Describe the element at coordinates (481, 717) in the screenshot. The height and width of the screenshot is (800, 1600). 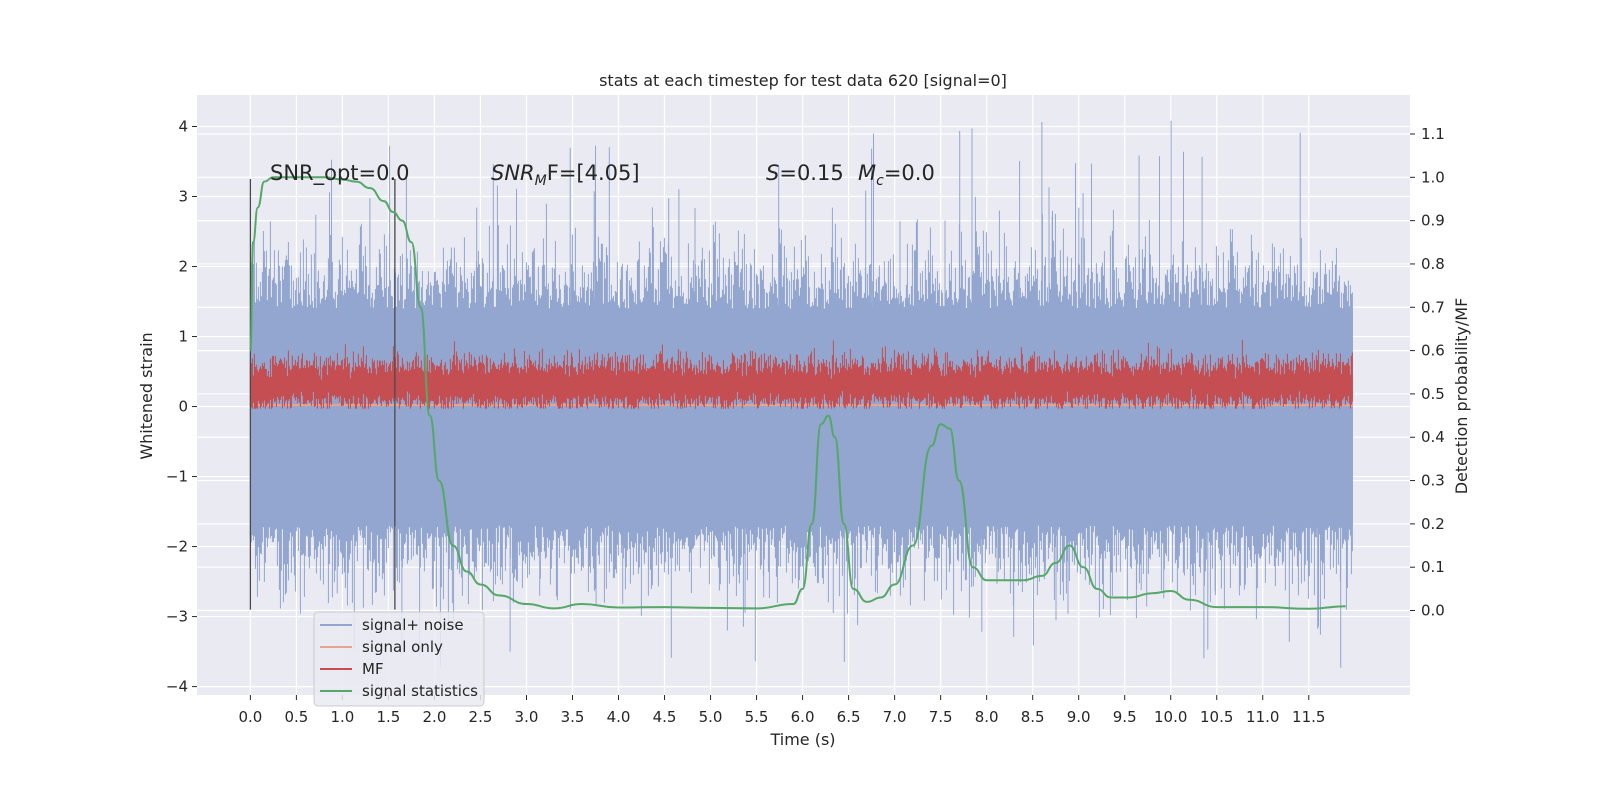
I see `x-tick-label: 2.5` at that location.